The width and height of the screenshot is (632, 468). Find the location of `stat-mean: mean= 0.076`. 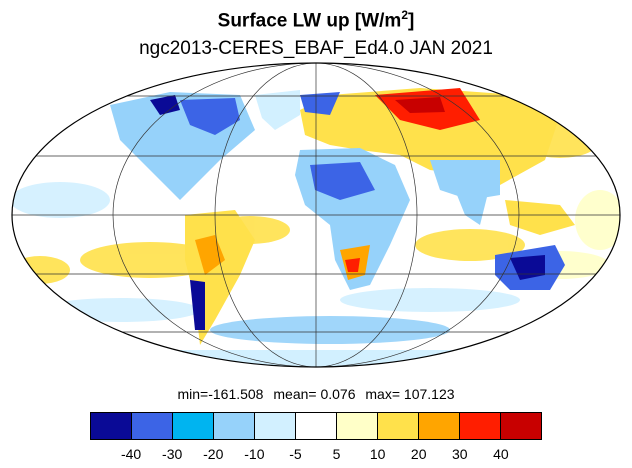

stat-mean: mean= 0.076 is located at coordinates (314, 394).